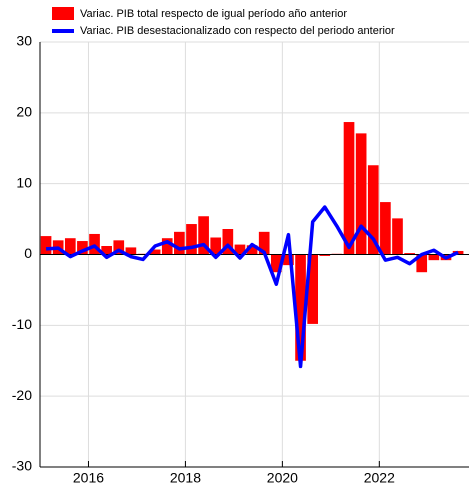 The width and height of the screenshot is (469, 489). I want to click on legend-swatch-bar, so click(63, 13).